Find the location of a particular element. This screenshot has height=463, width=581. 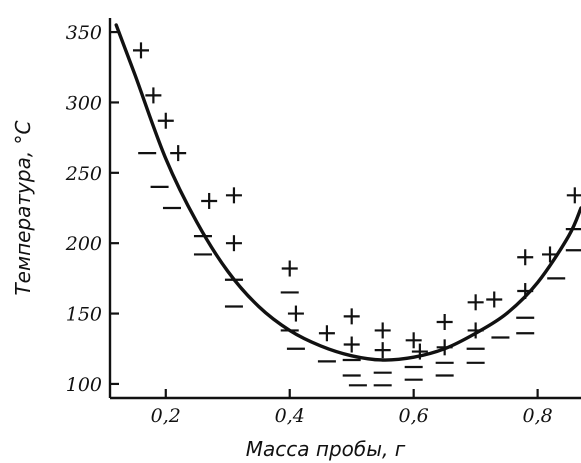

y-axis-label: Температура, °С is located at coordinates (23, 207).